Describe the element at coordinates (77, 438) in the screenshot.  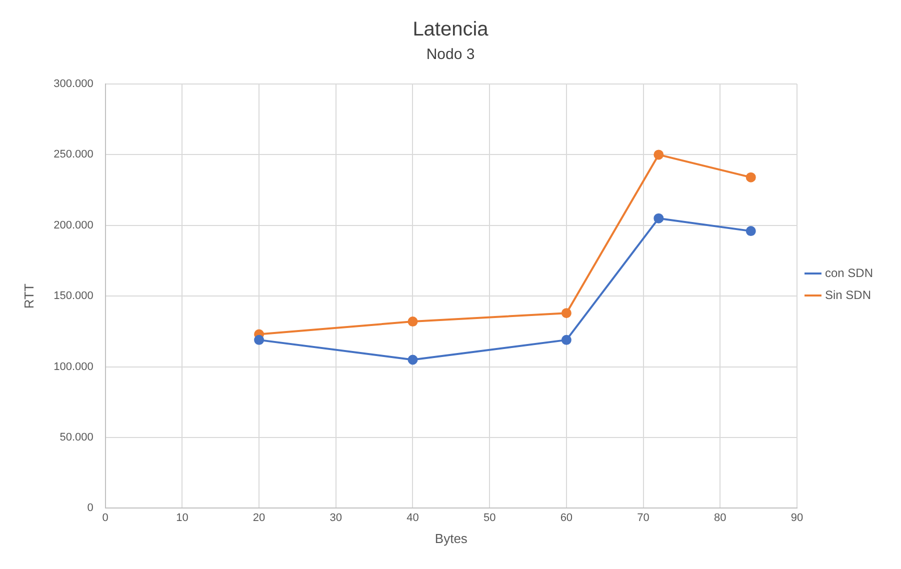
I see `y-tick-label: 50.000` at that location.